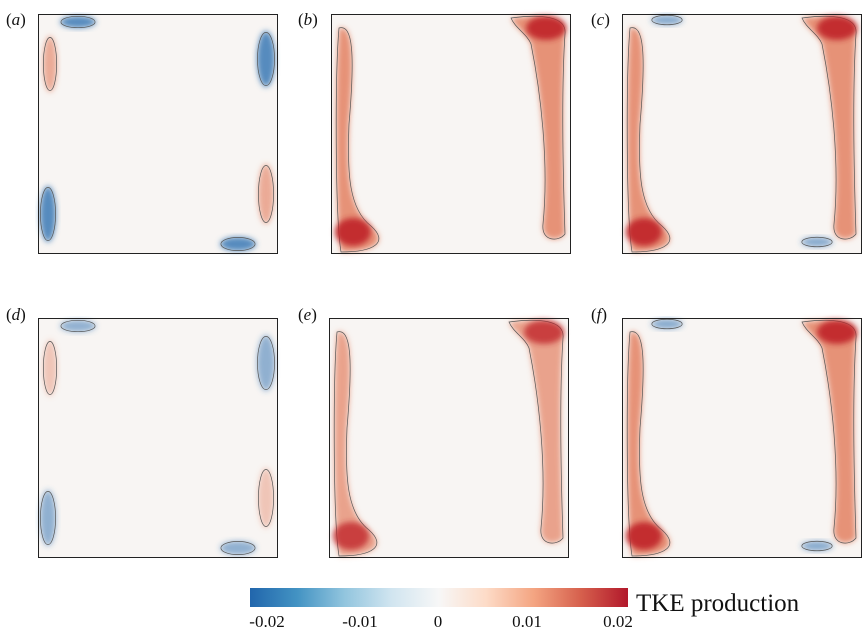 The height and width of the screenshot is (641, 862). I want to click on colorbar-tick-label: 0.01, so click(527, 621).